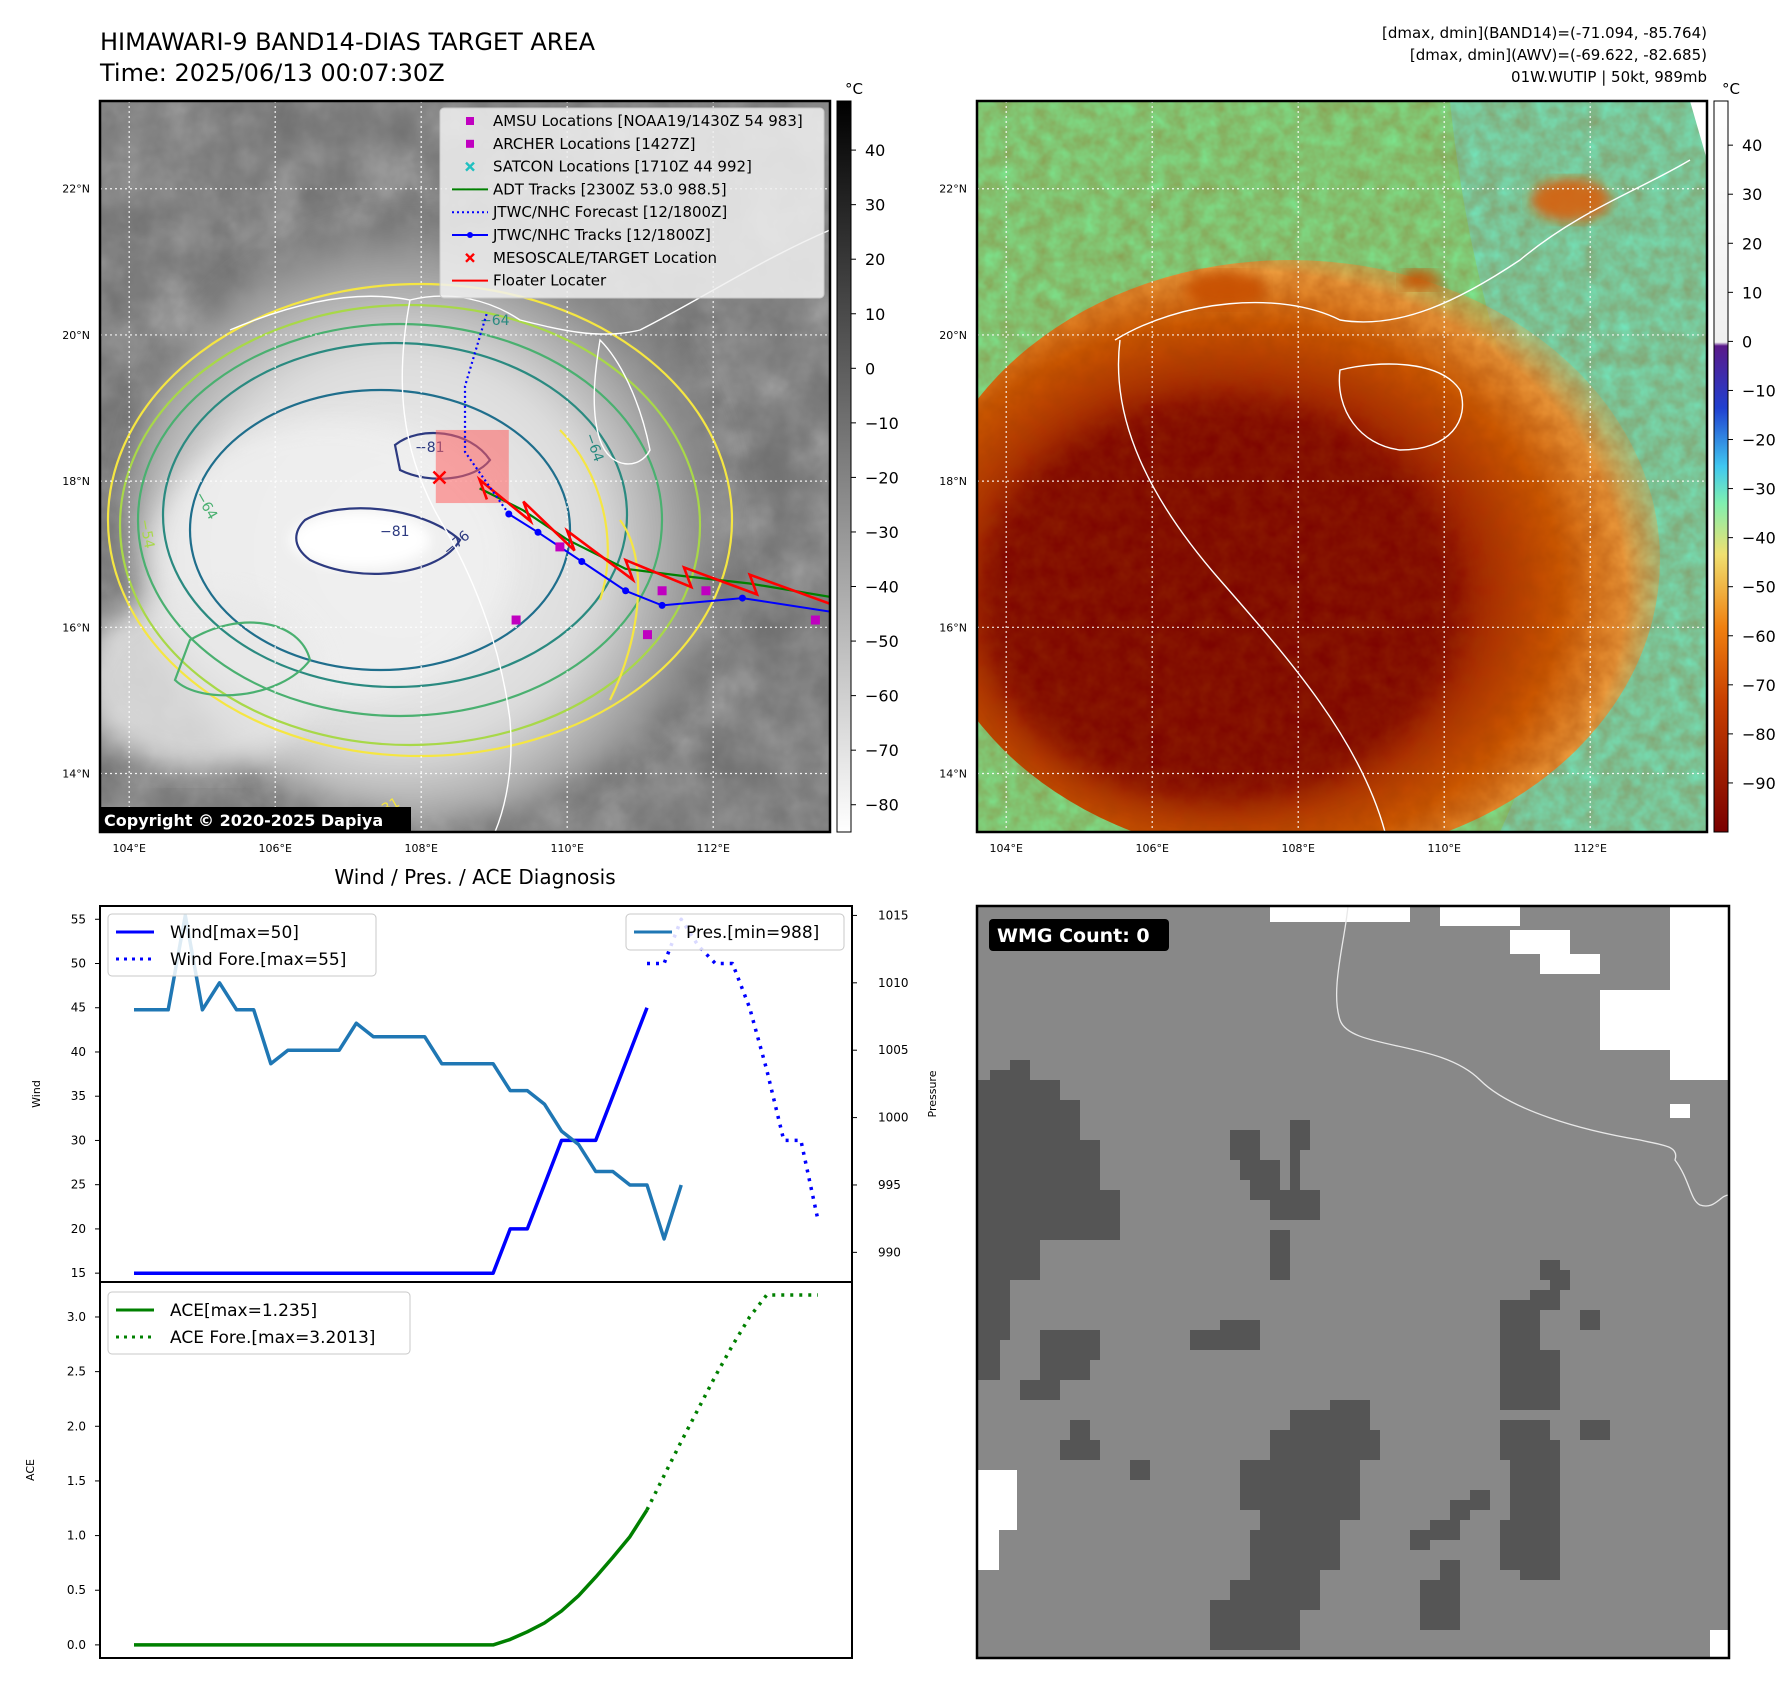  What do you see at coordinates (1293, 1355) in the screenshot?
I see `wmg-dense-cells` at bounding box center [1293, 1355].